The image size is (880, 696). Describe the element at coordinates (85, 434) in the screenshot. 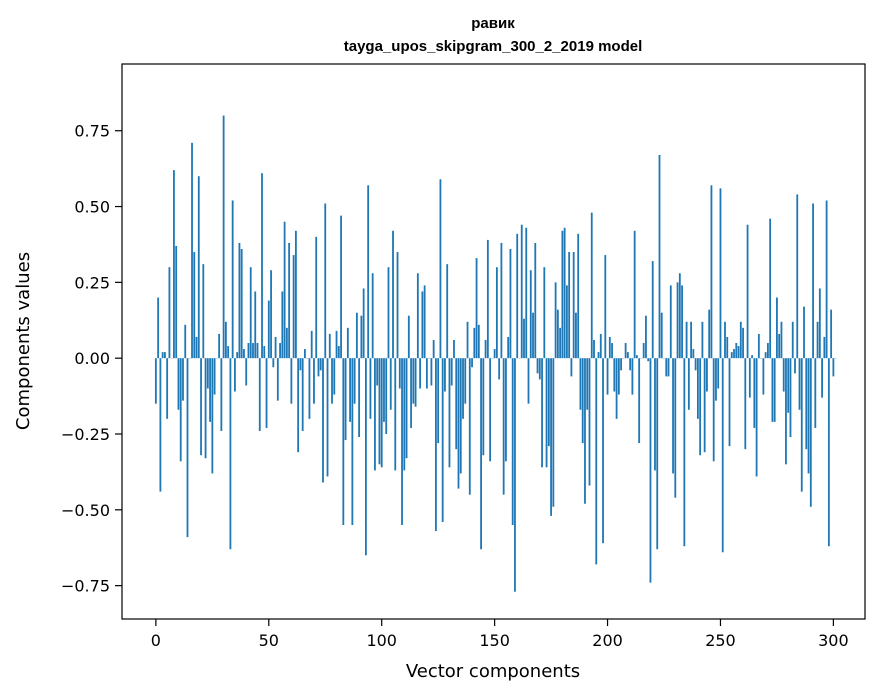

I see `y-tick-label: −0.25` at that location.